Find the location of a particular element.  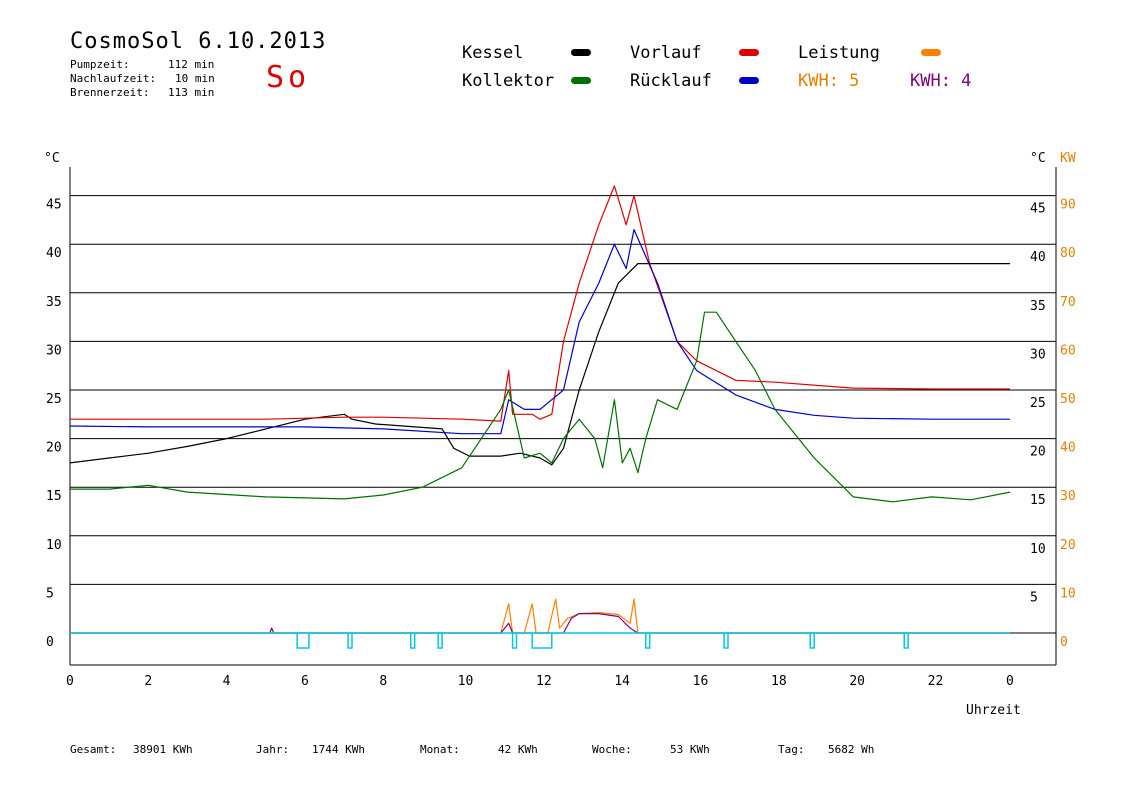

y-tick-right-c: 5 is located at coordinates (1034, 597).